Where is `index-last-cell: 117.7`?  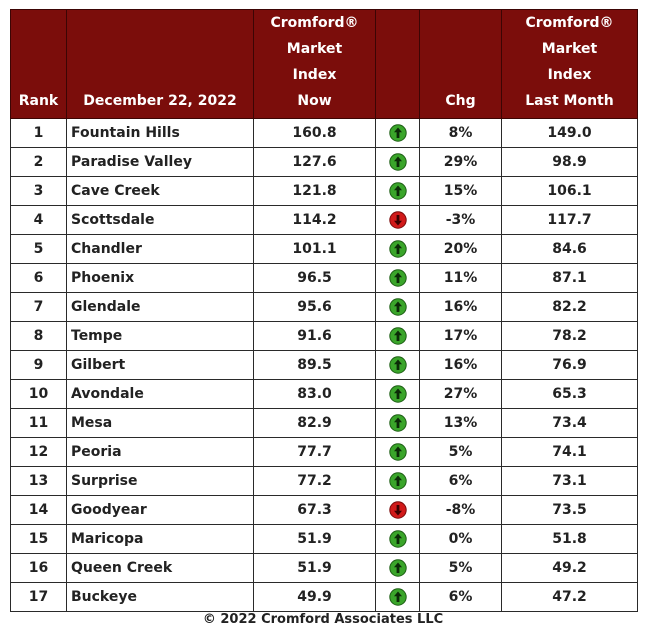 index-last-cell: 117.7 is located at coordinates (569, 220).